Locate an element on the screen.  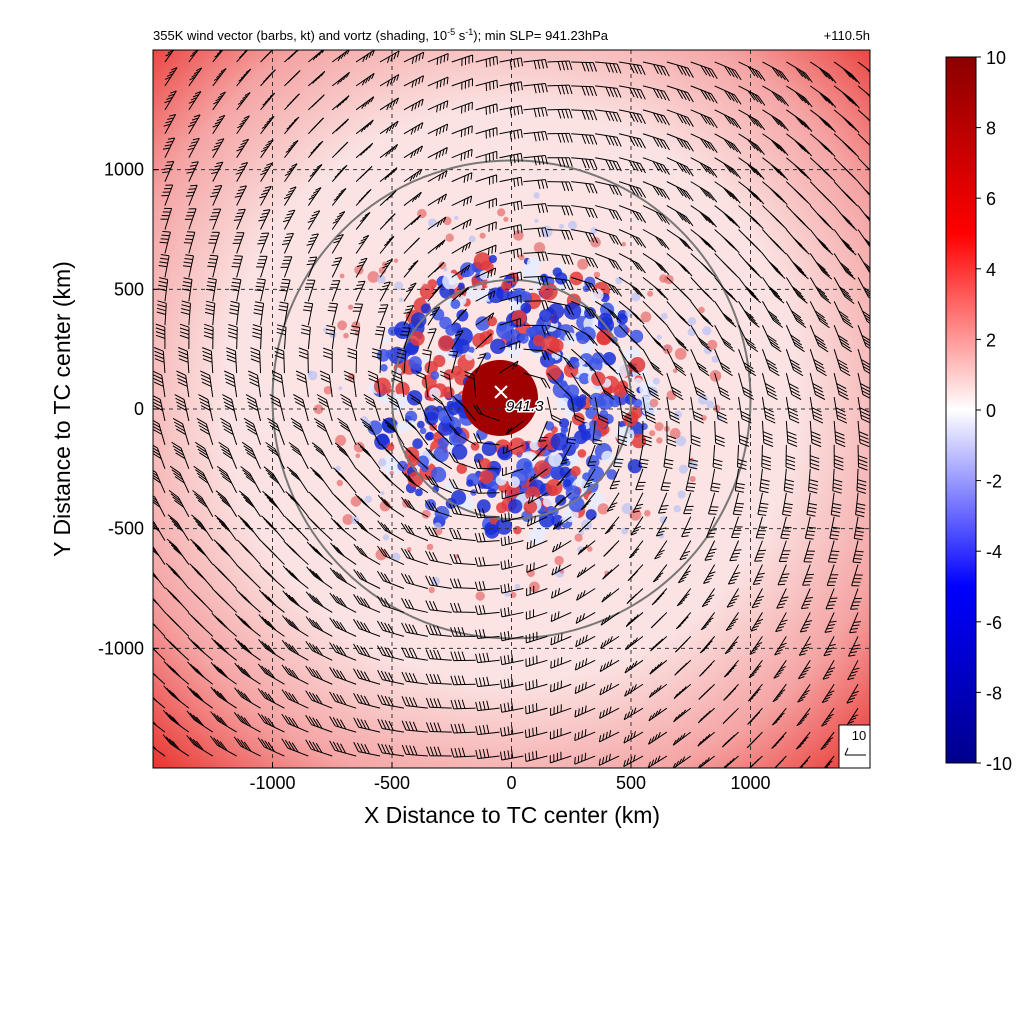
colorbar-tick-label: -10 is located at coordinates (999, 764).